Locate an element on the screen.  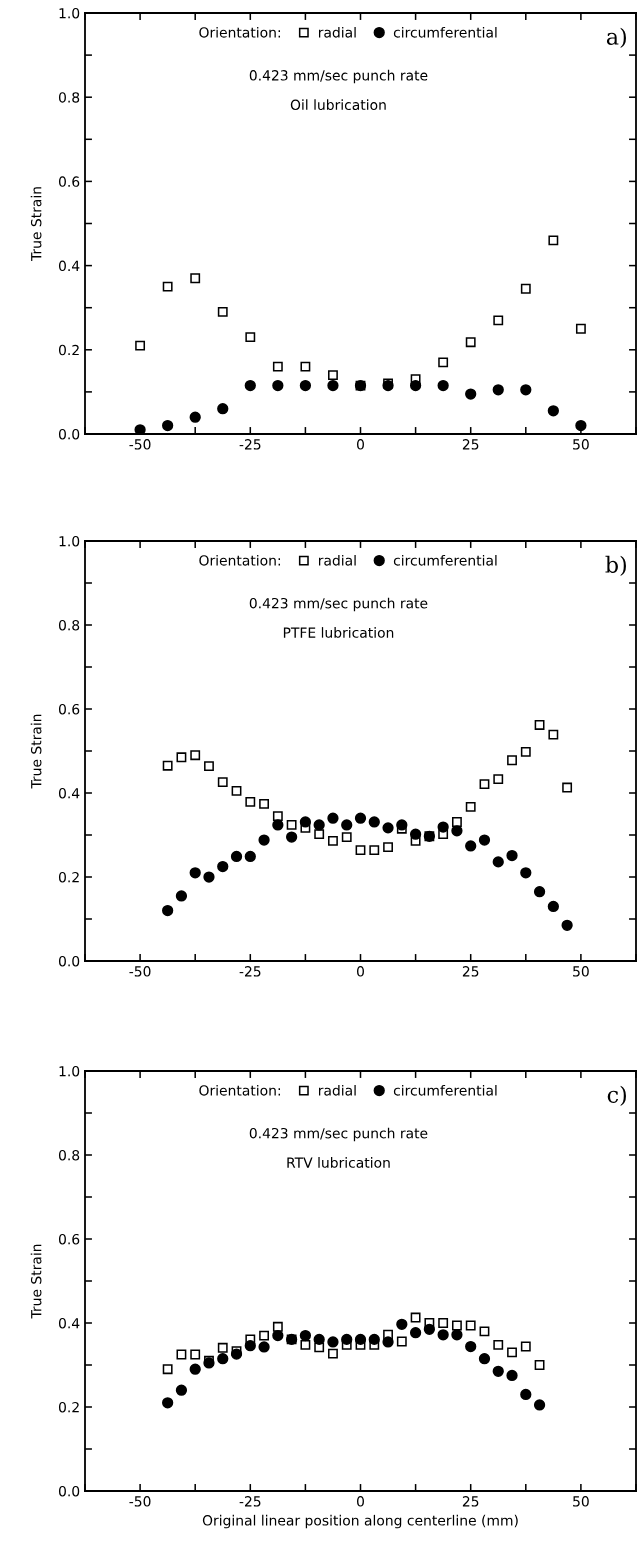
annotation: Oil lubrication is located at coordinates (338, 105).